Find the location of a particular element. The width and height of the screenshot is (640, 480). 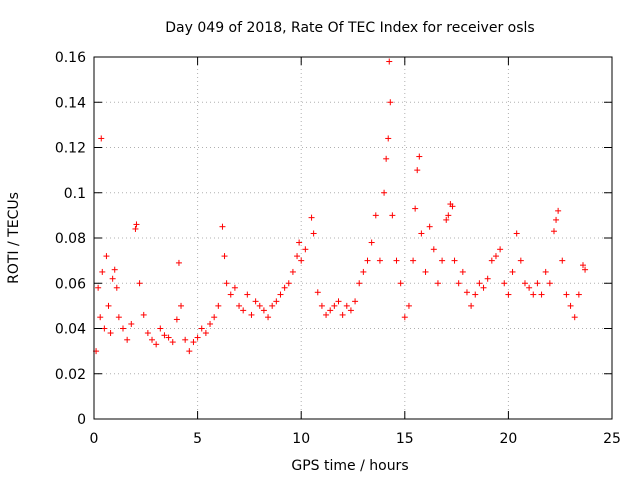

x-tick-label: 10 is located at coordinates (301, 439).